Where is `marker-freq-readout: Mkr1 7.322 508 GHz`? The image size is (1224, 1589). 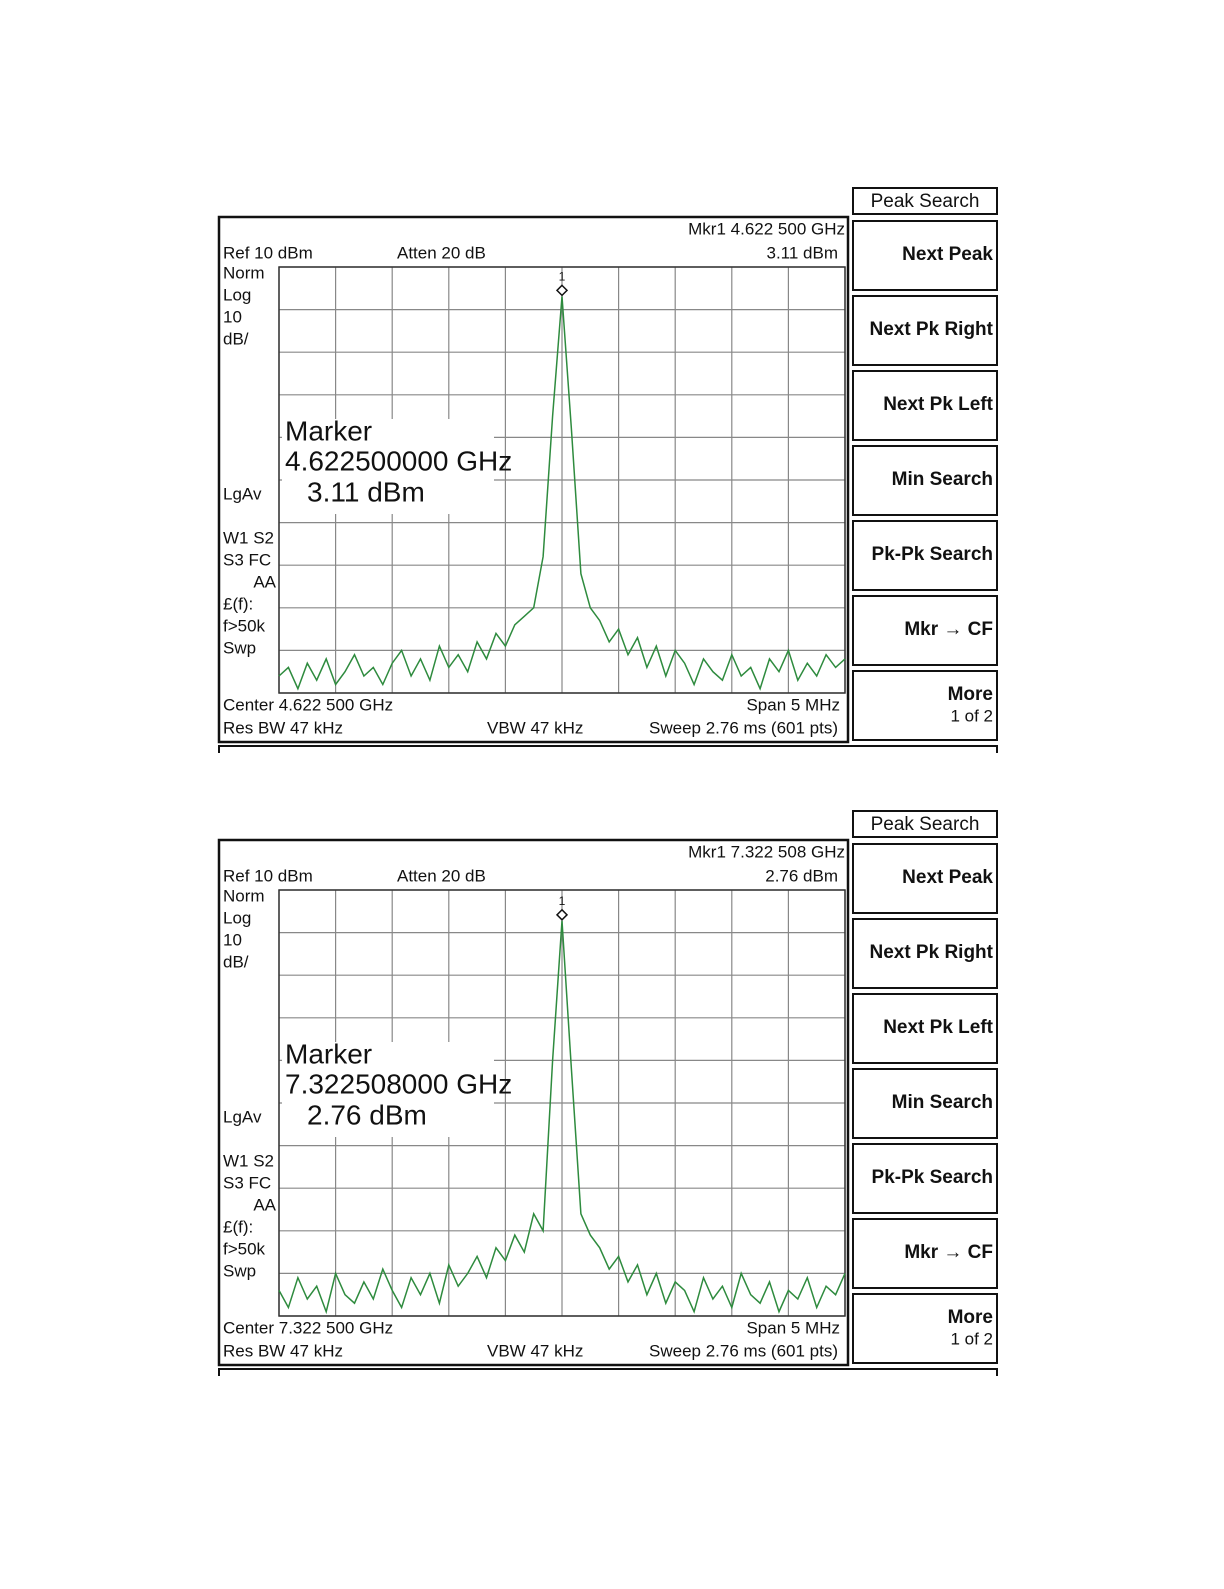
marker-freq-readout: Mkr1 7.322 508 GHz is located at coordinates (766, 851).